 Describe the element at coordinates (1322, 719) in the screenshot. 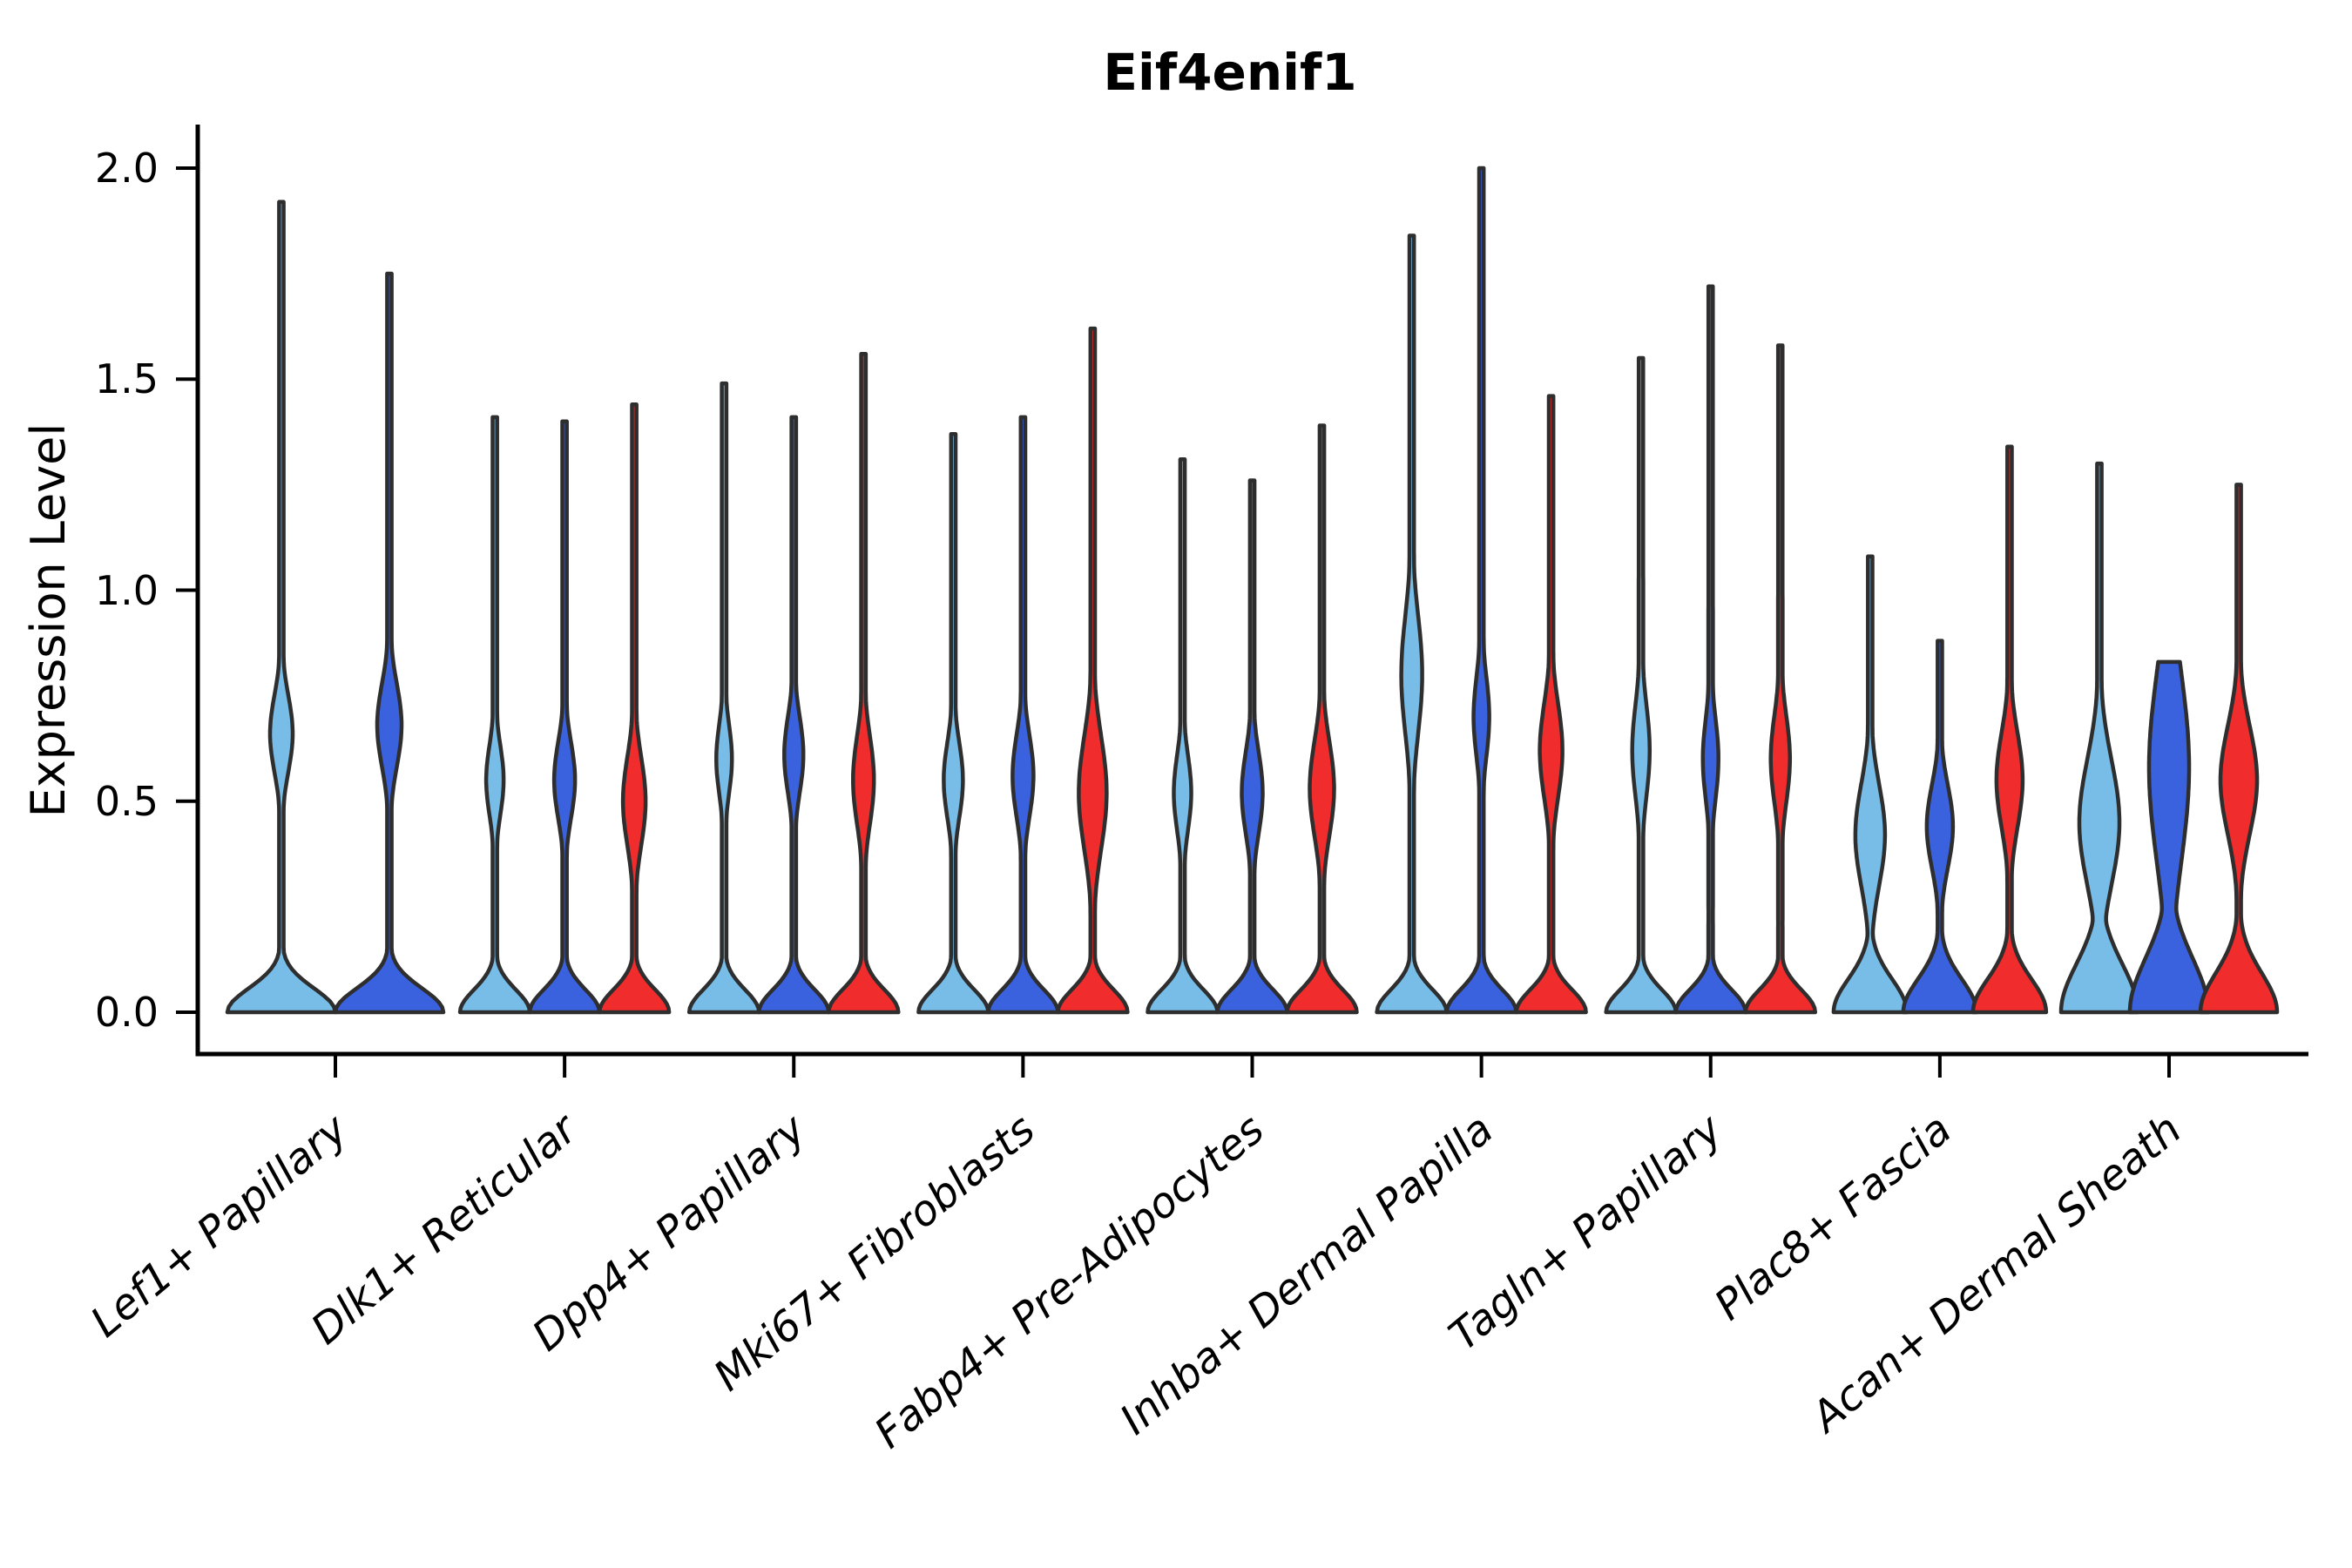

I see `violin-fabp4-pre-adipocytes-red` at that location.